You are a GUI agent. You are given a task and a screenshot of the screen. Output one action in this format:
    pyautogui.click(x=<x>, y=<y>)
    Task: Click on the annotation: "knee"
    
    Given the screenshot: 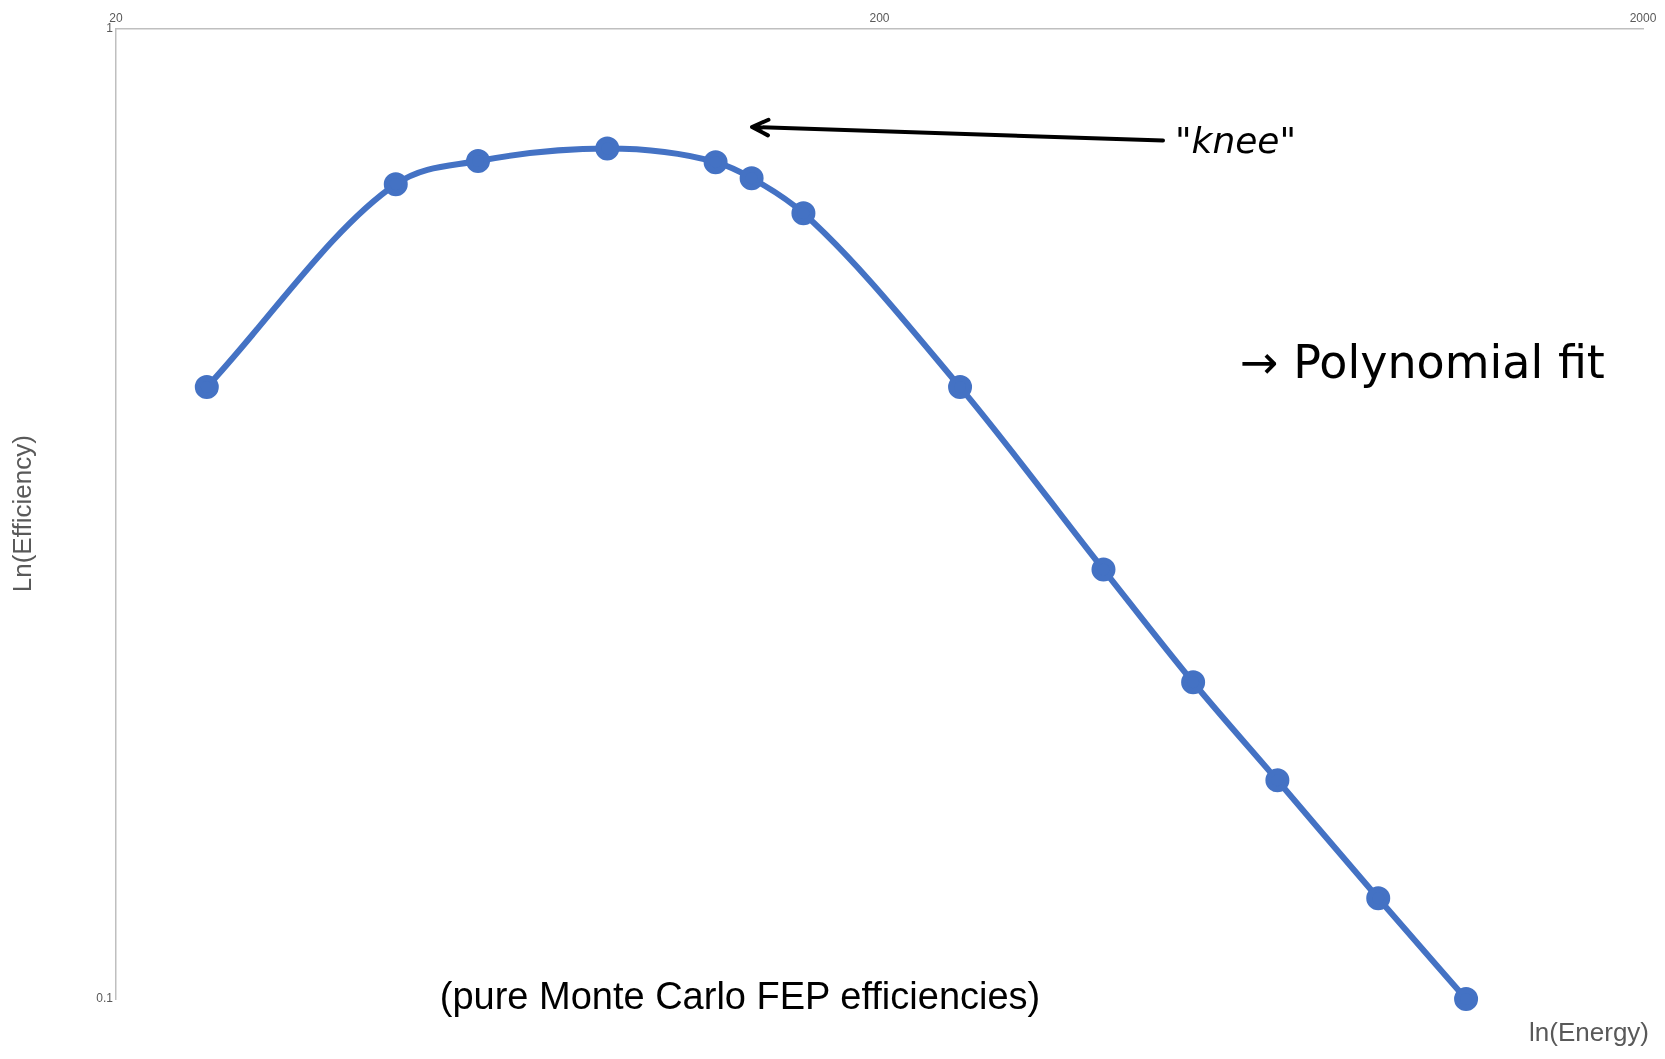 What is the action you would take?
    pyautogui.click(x=1236, y=140)
    